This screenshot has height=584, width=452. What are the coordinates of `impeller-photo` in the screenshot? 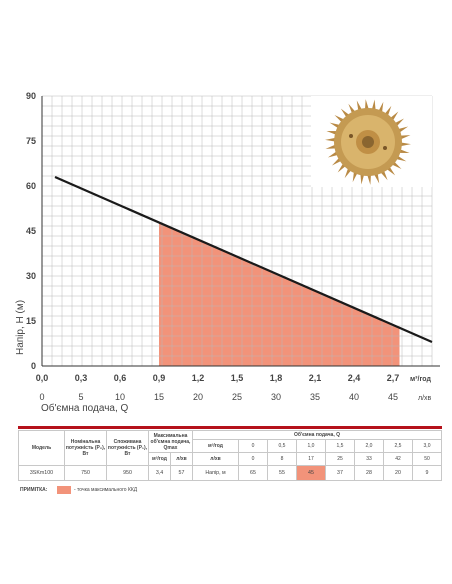 It's located at (371, 141).